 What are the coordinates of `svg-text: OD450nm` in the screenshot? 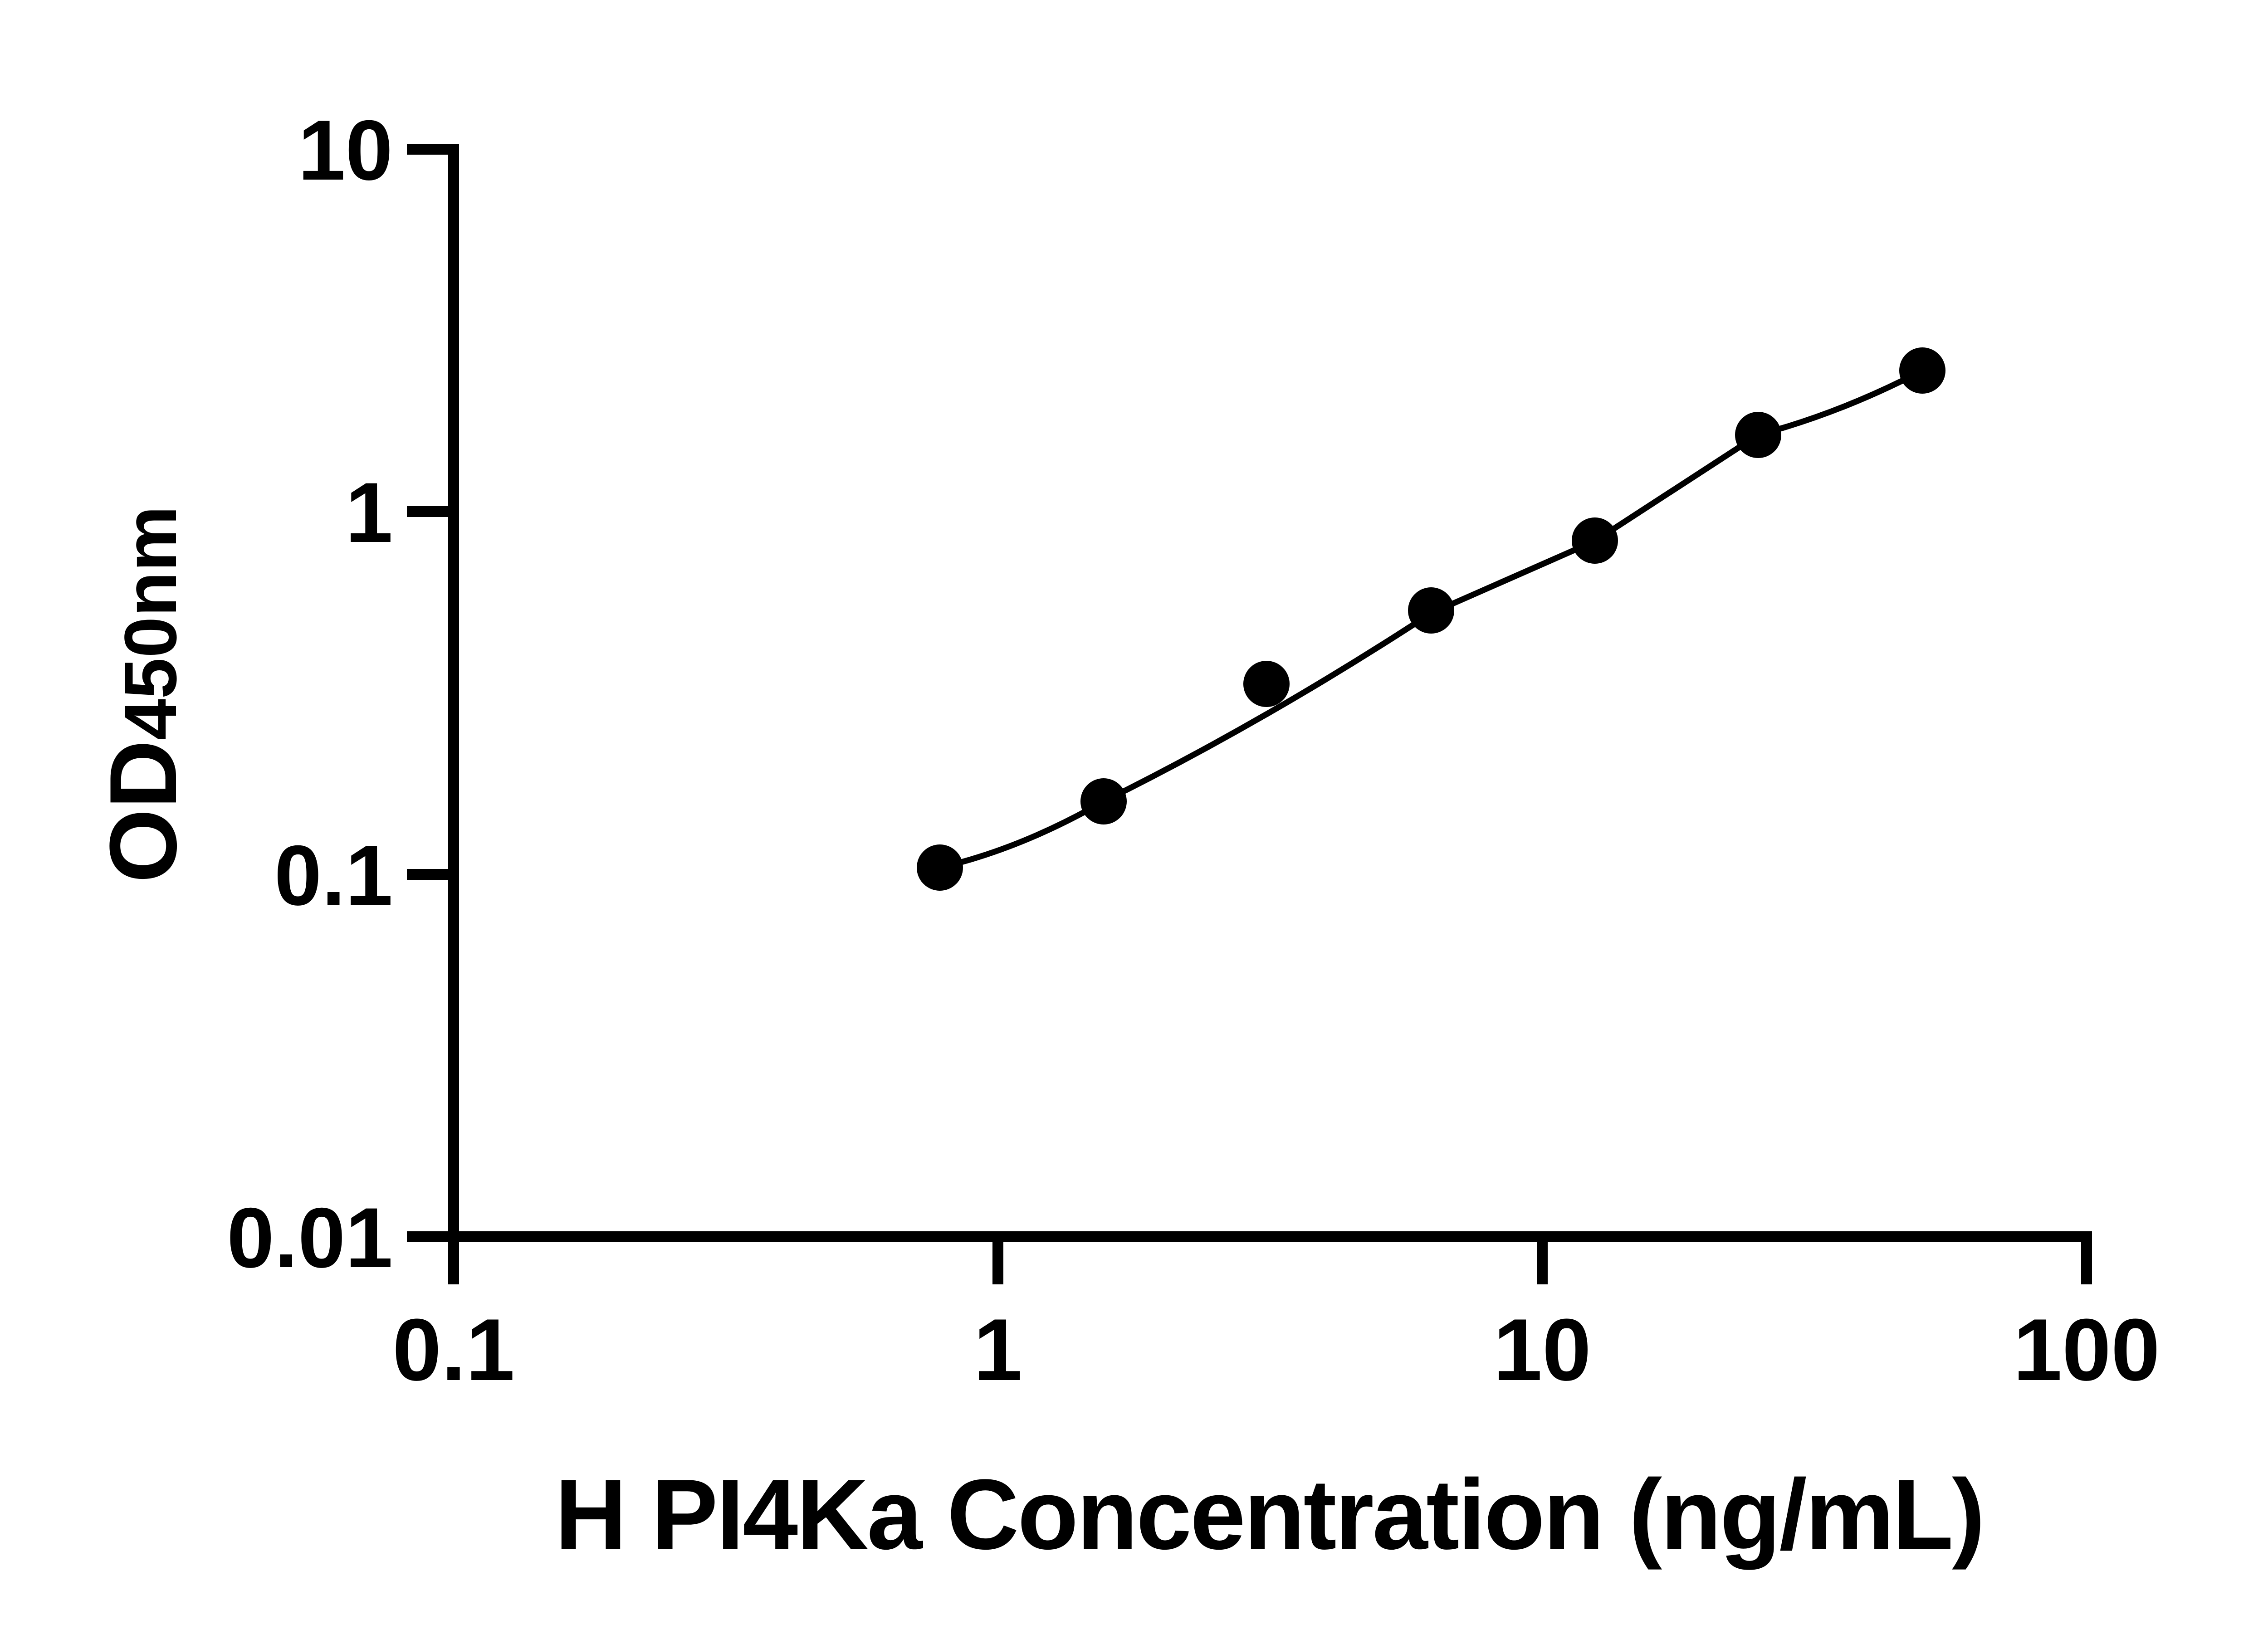 It's located at (143, 695).